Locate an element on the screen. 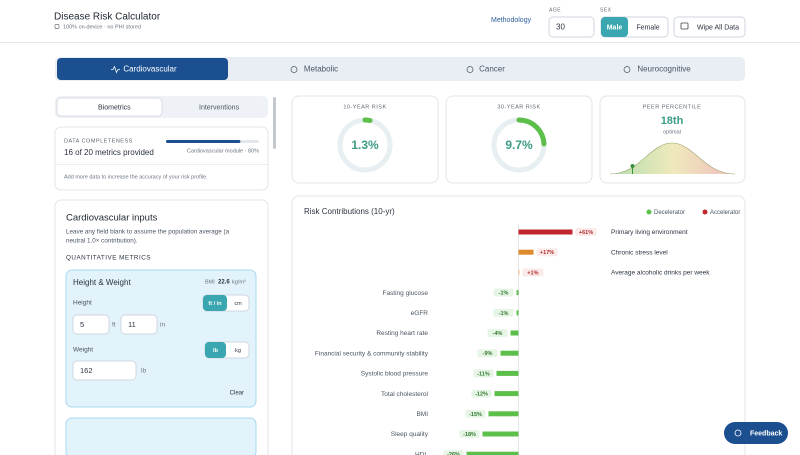  factor-label: Financial security & community stability is located at coordinates (372, 353).